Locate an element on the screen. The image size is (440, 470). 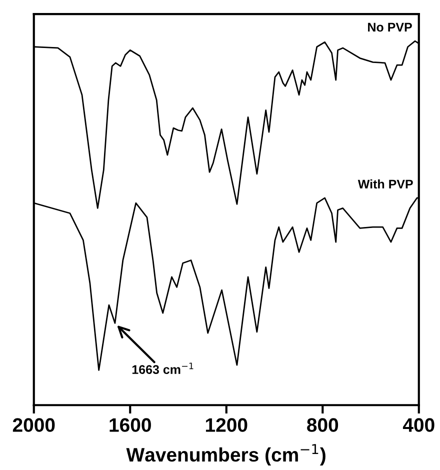
series-label: No PVP is located at coordinates (390, 27).